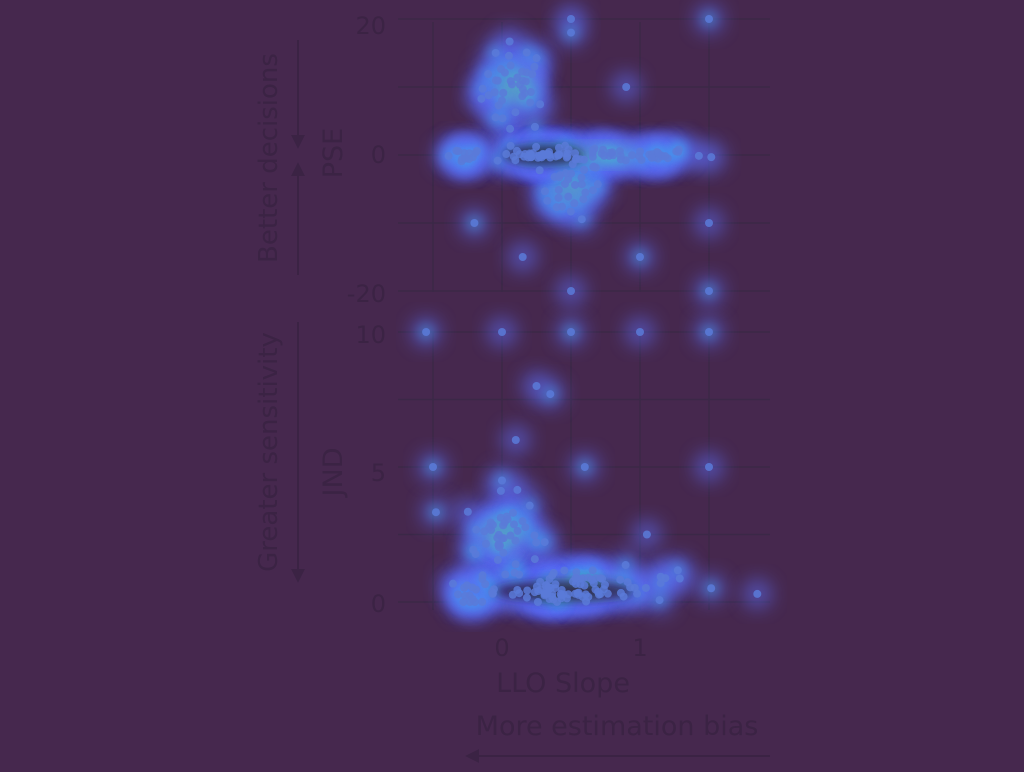 The image size is (1024, 772). What do you see at coordinates (333, 473) in the screenshot?
I see `jnd-axis-title: JND` at bounding box center [333, 473].